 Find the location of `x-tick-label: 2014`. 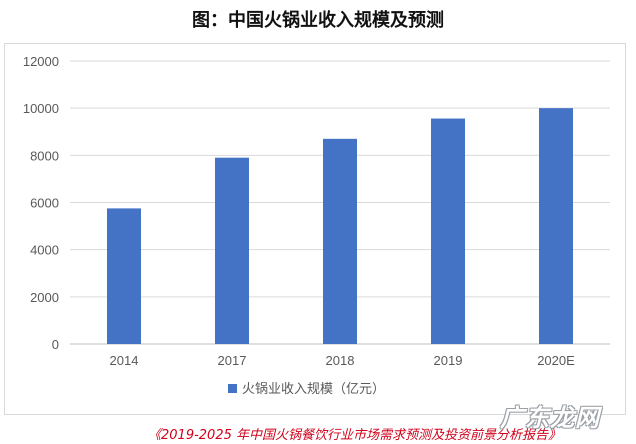

x-tick-label: 2014 is located at coordinates (124, 360).